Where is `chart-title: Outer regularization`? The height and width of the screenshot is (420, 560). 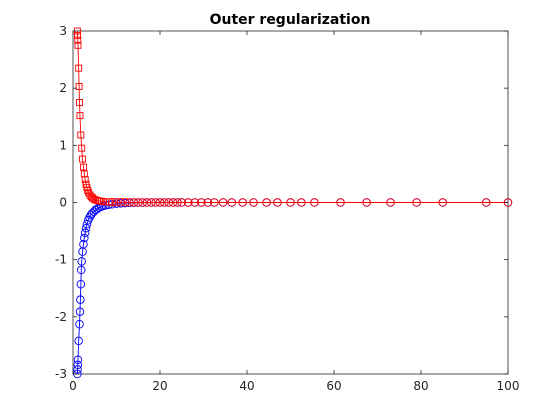 chart-title: Outer regularization is located at coordinates (290, 20).